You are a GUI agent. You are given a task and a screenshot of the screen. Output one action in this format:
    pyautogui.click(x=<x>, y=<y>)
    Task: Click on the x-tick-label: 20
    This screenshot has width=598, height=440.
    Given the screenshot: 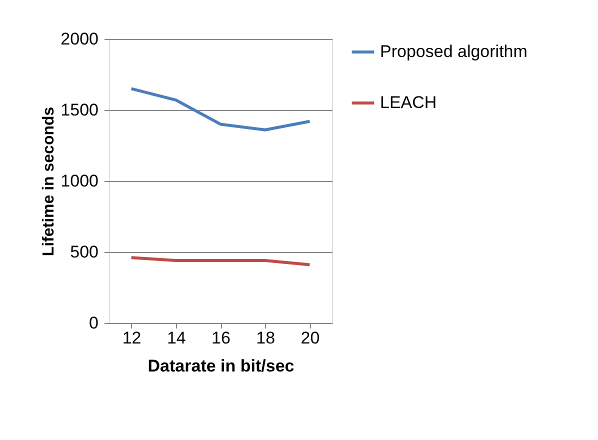 What is the action you would take?
    pyautogui.click(x=310, y=338)
    